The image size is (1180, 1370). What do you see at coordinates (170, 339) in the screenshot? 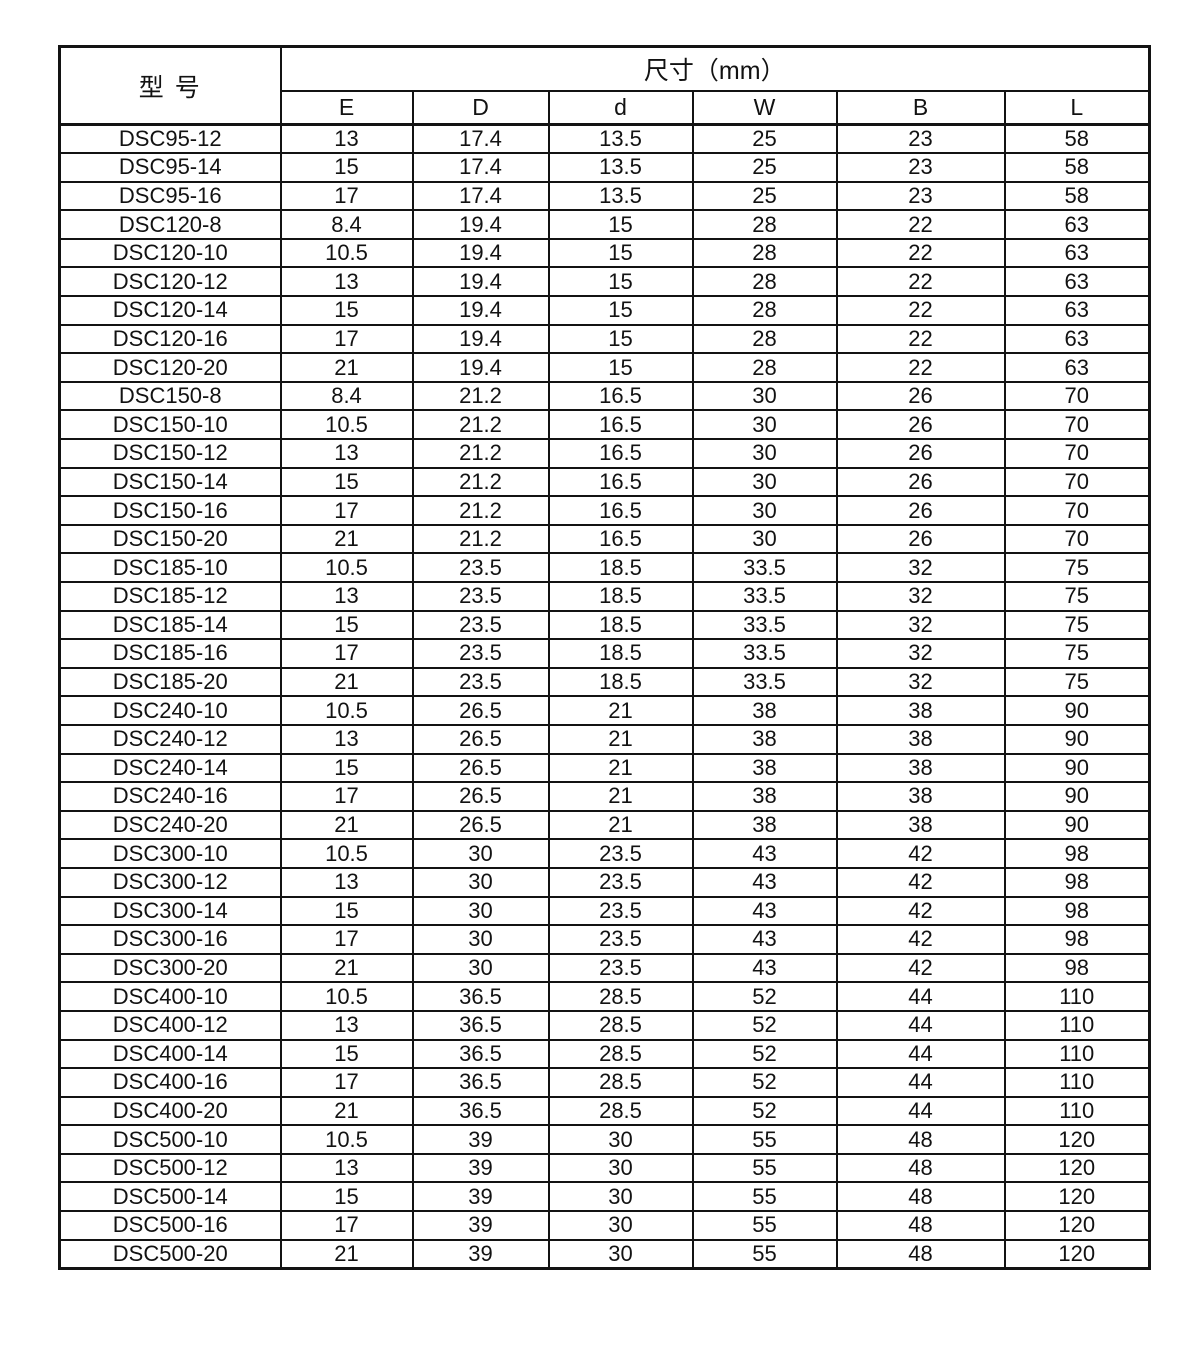
I see `model-cell: DSC120-16` at bounding box center [170, 339].